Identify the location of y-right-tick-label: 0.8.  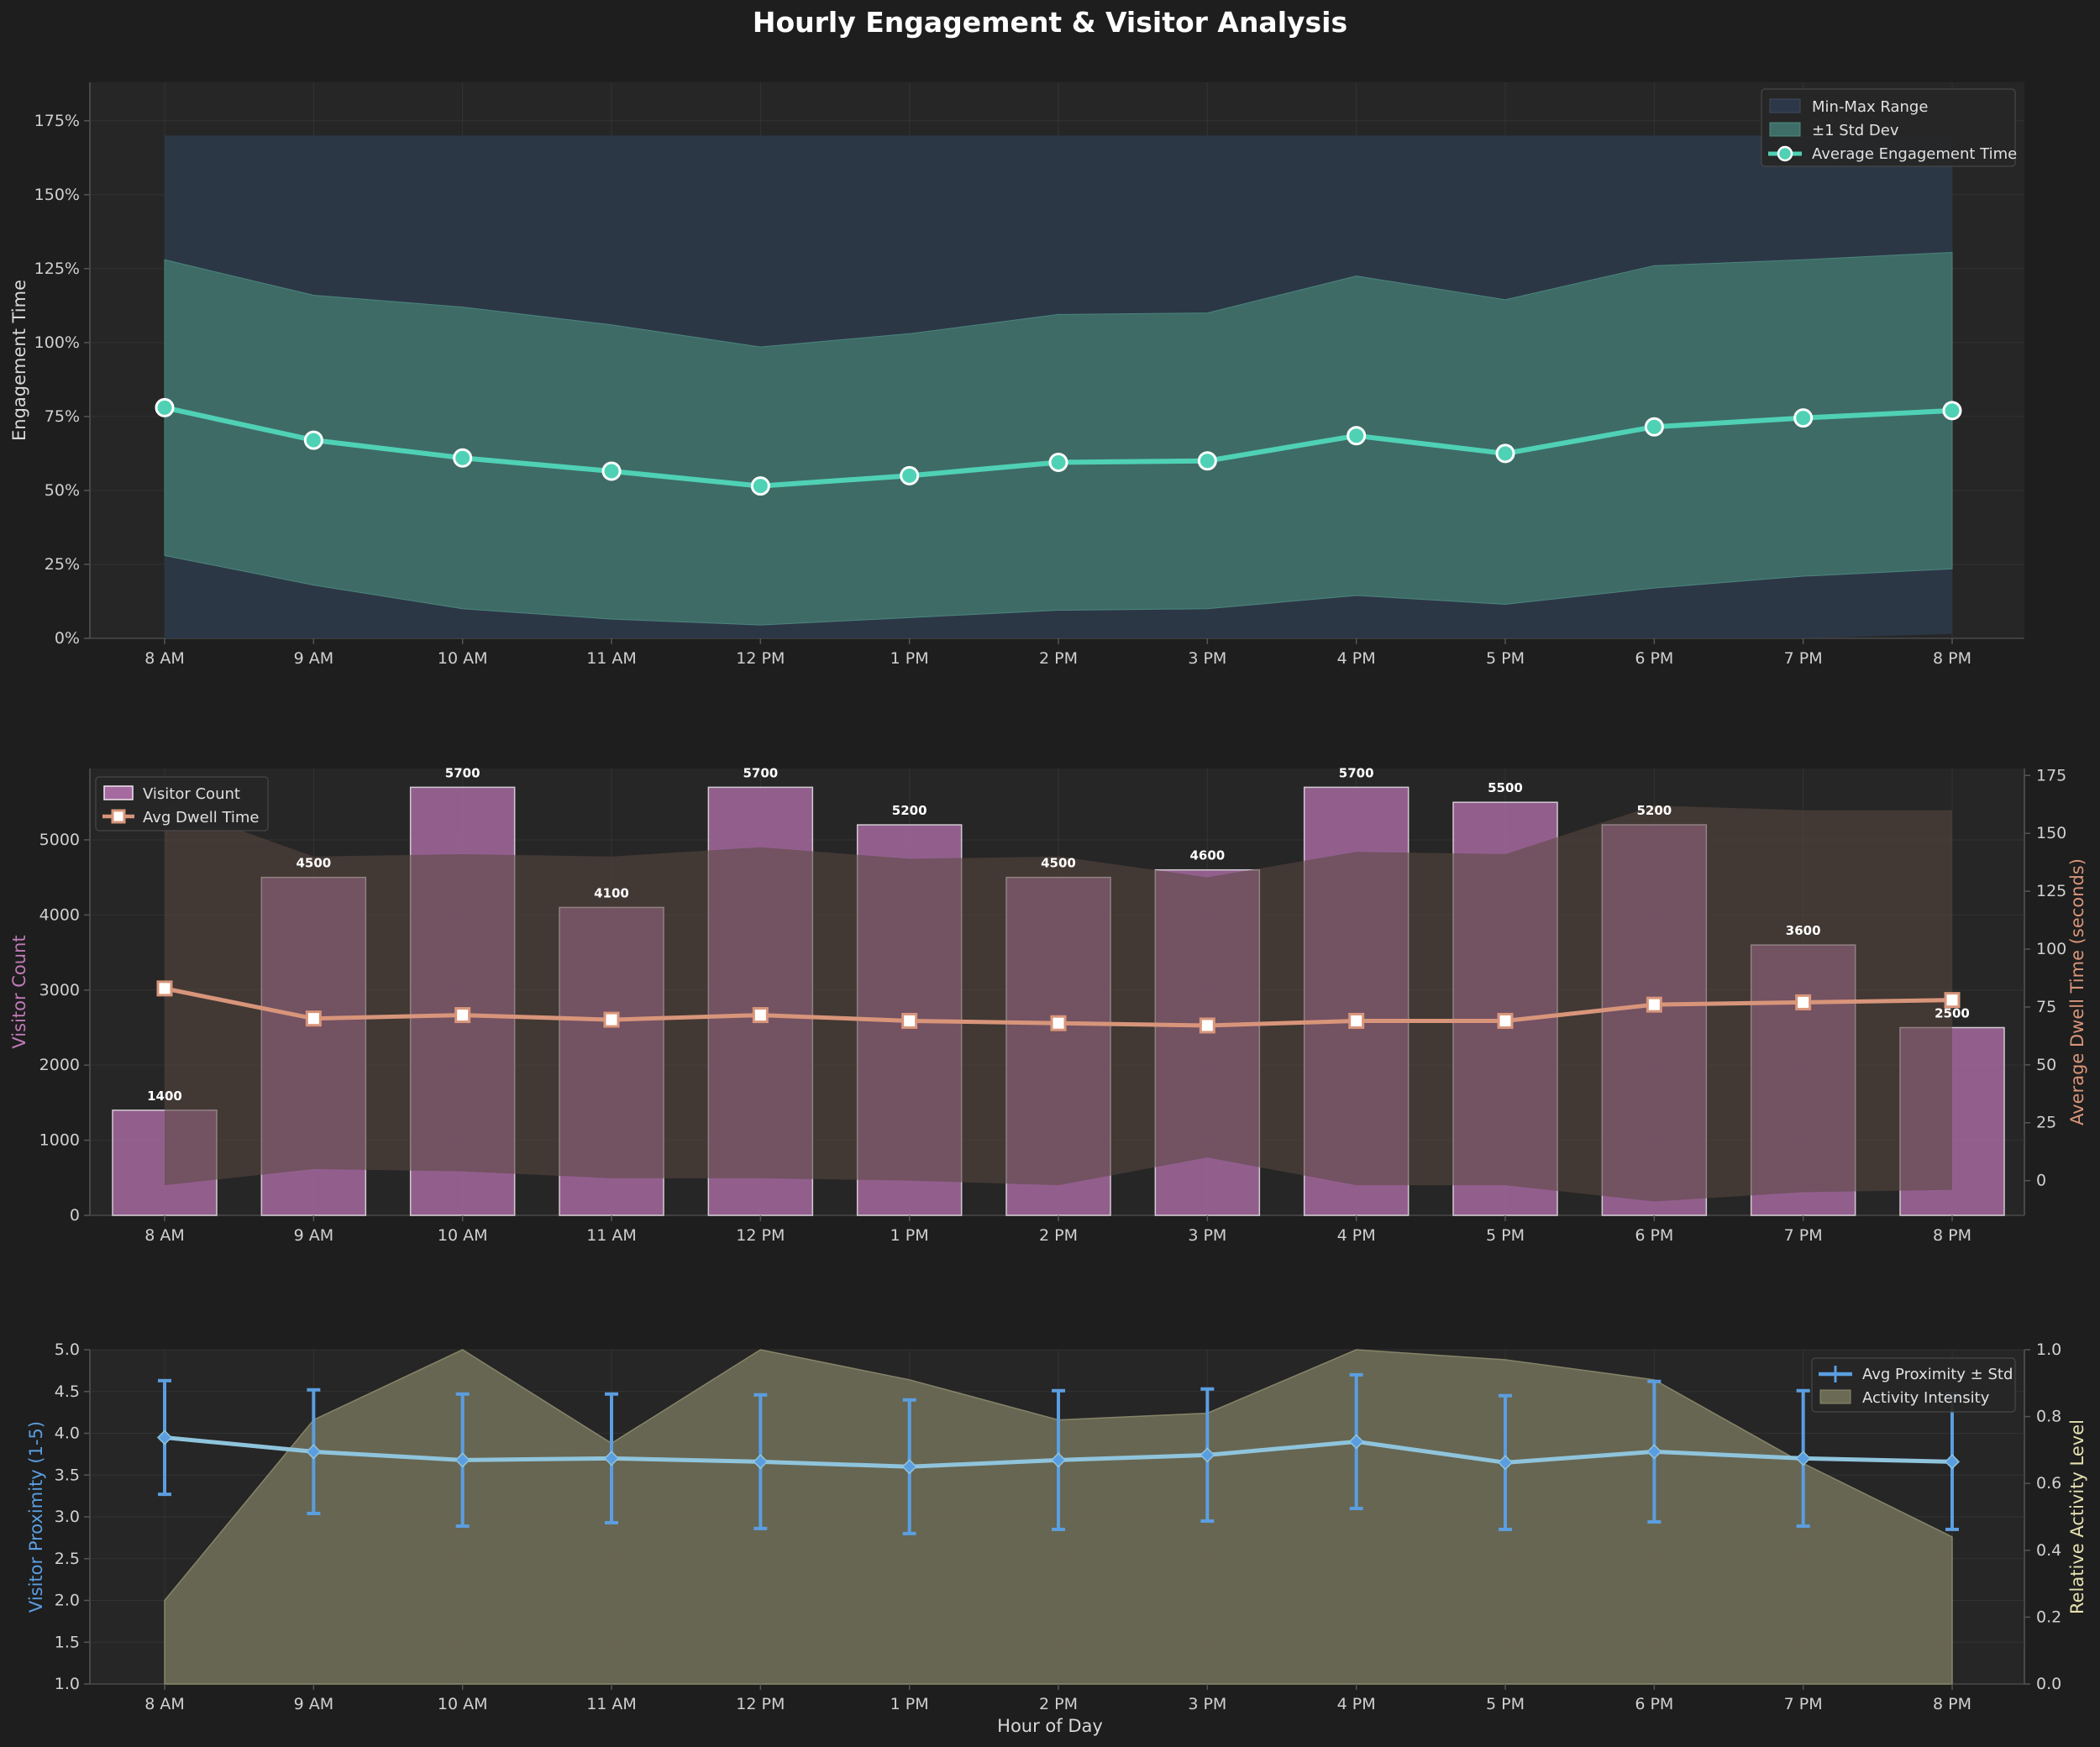
(2048, 1417).